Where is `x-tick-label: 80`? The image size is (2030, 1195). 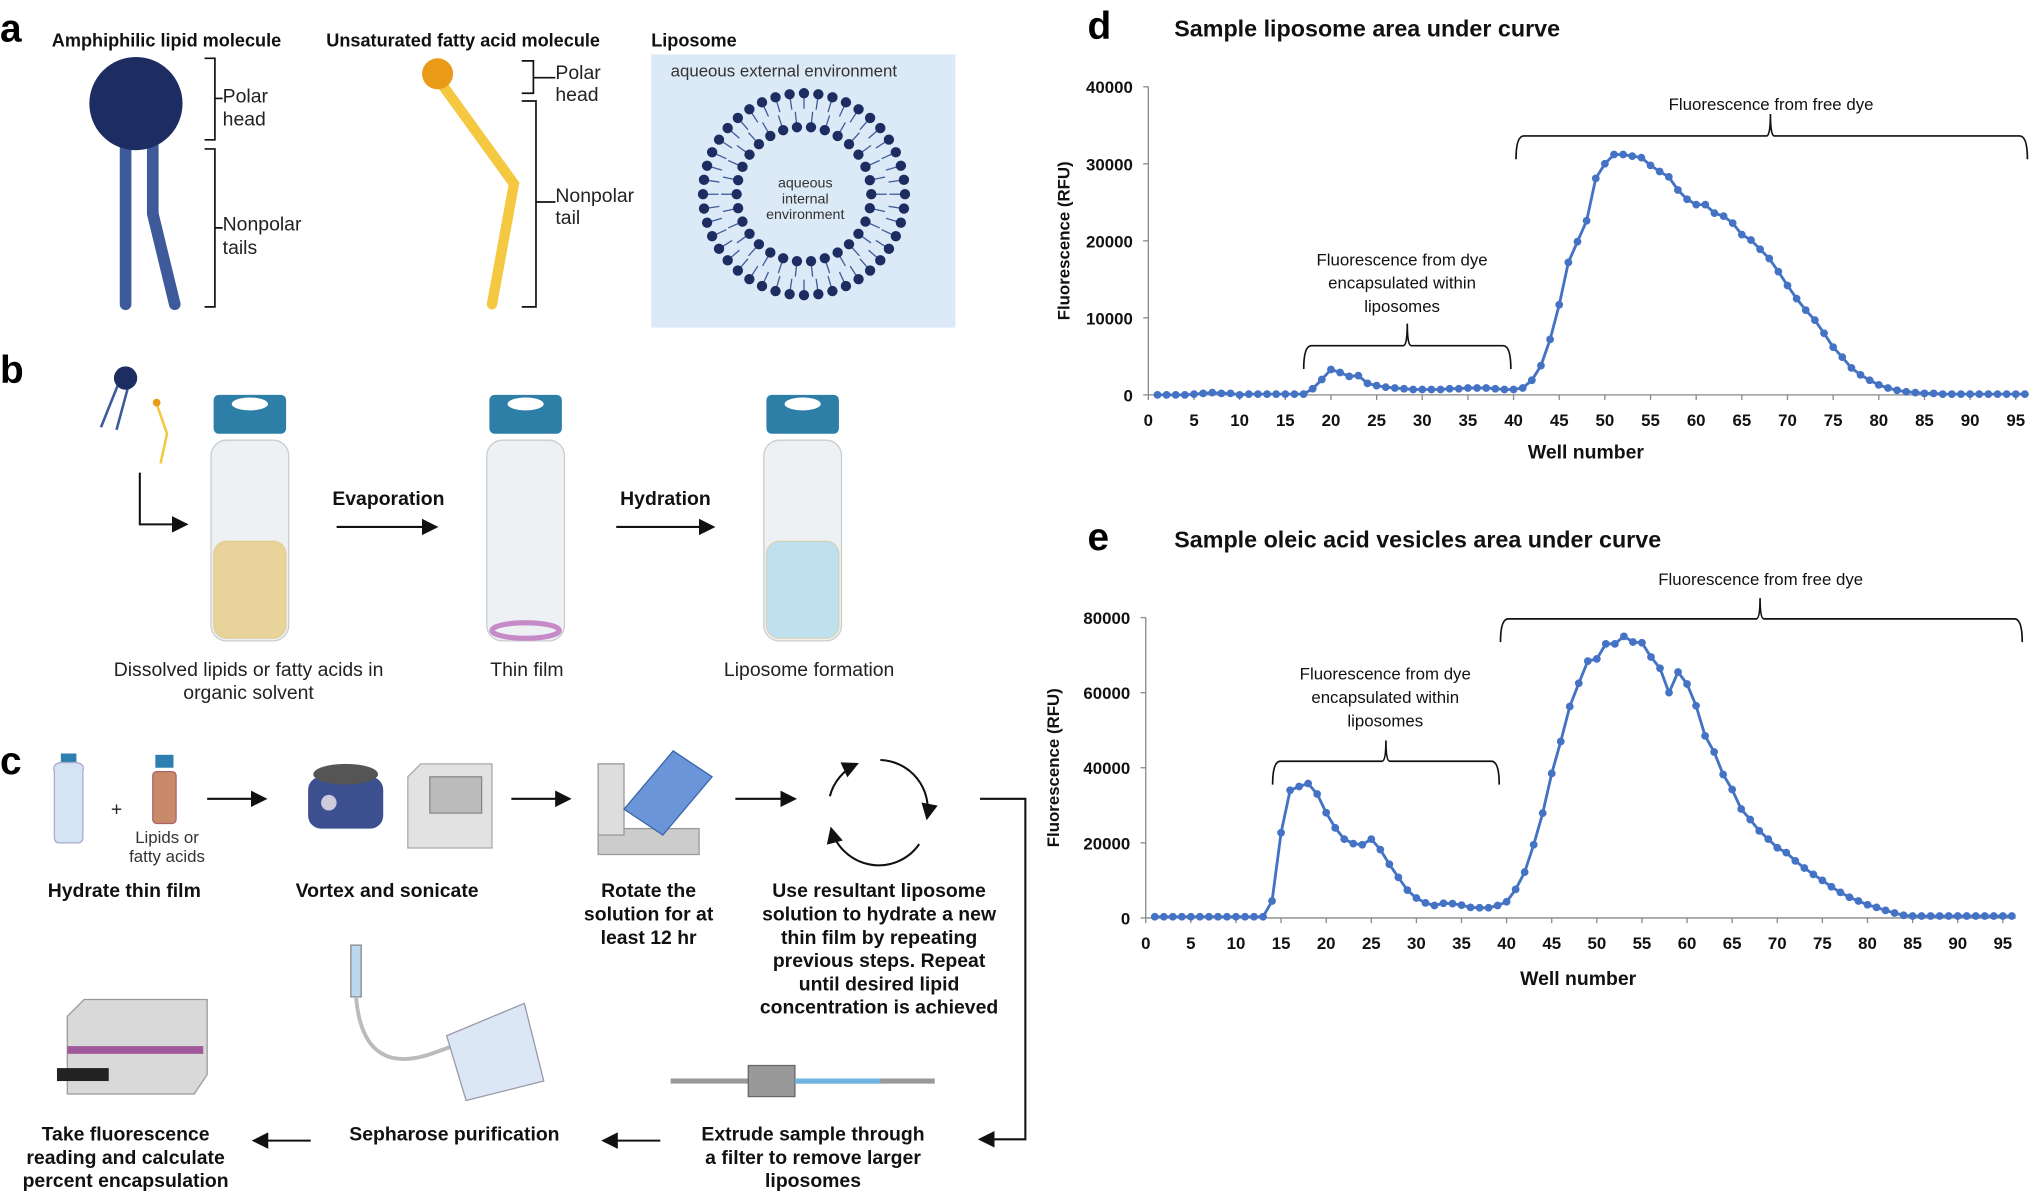 x-tick-label: 80 is located at coordinates (1878, 420).